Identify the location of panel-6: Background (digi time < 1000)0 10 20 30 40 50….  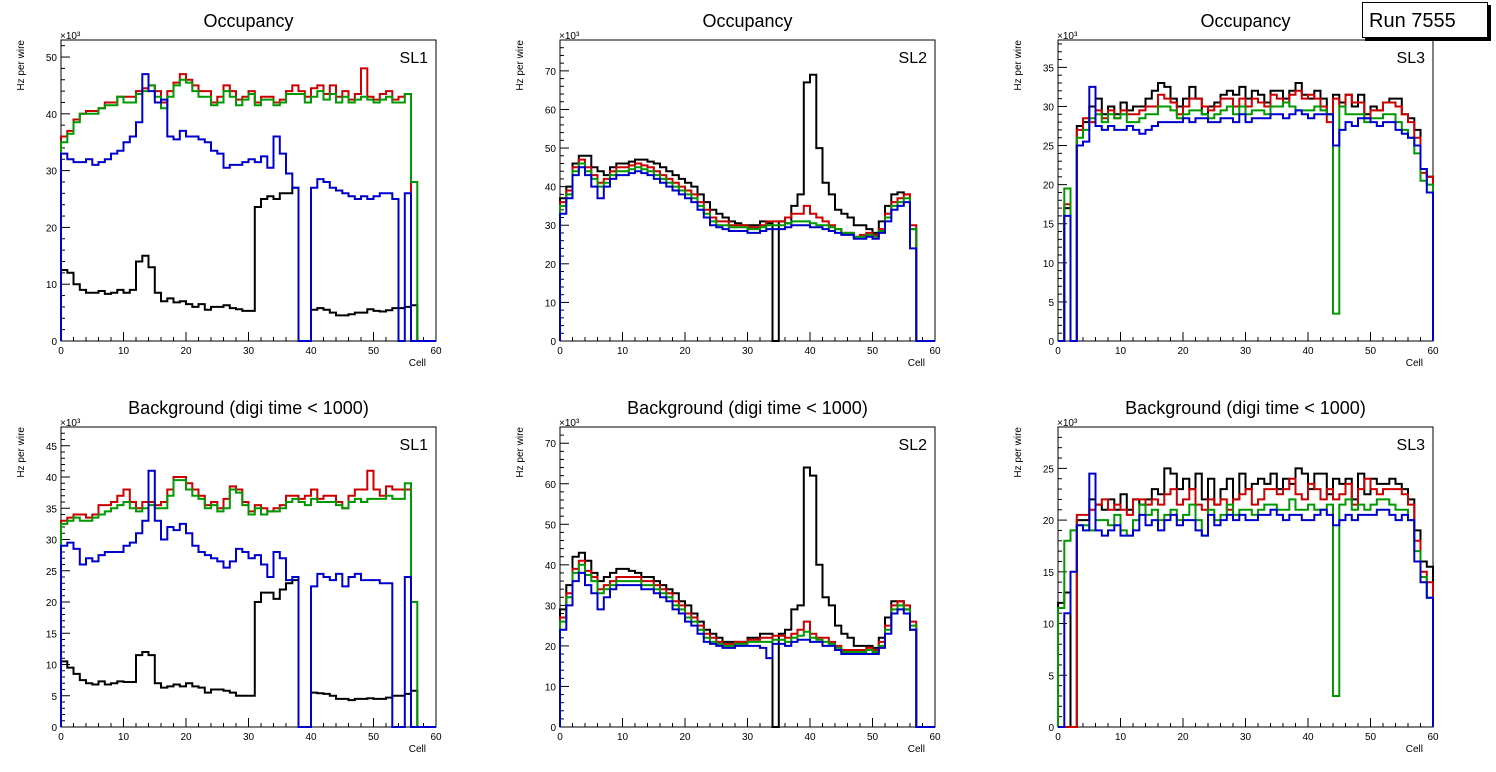
(1226, 576).